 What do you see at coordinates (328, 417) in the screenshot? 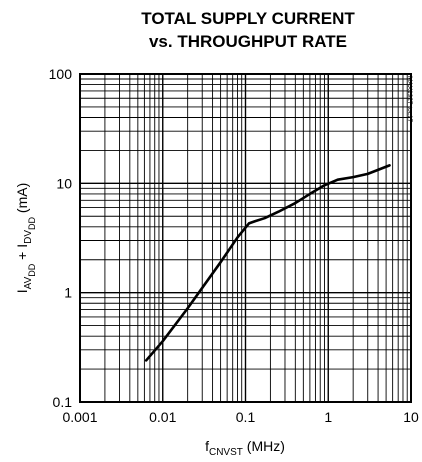
I see `x-tick-label: 1` at bounding box center [328, 417].